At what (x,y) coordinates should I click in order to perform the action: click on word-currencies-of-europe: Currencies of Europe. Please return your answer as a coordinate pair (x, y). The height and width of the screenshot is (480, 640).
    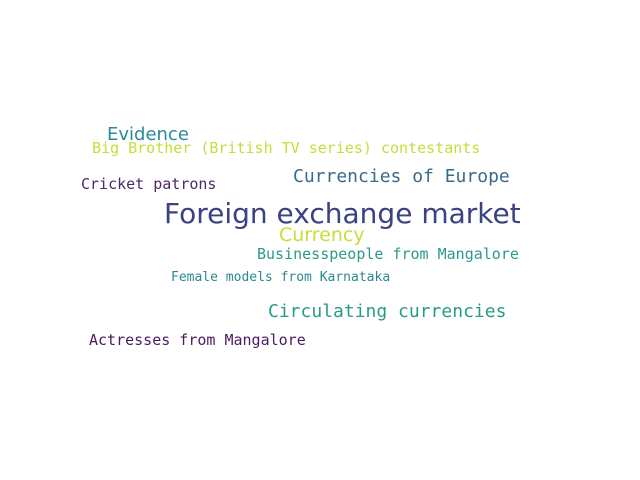
    Looking at the image, I should click on (401, 176).